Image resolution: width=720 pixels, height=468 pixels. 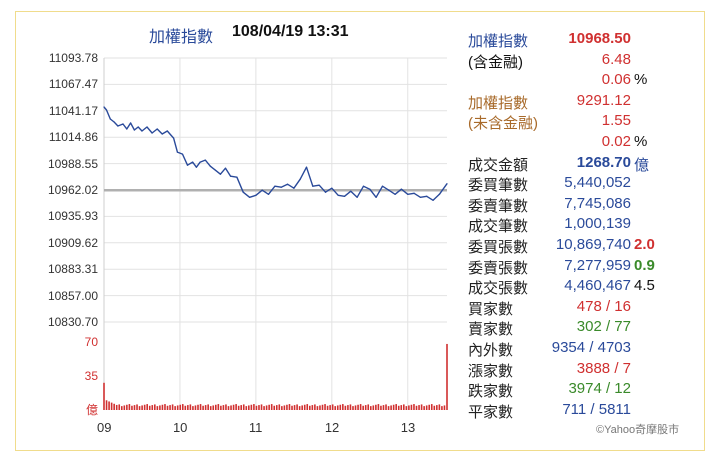 I want to click on quote-label: 跌家數, so click(x=491, y=392).